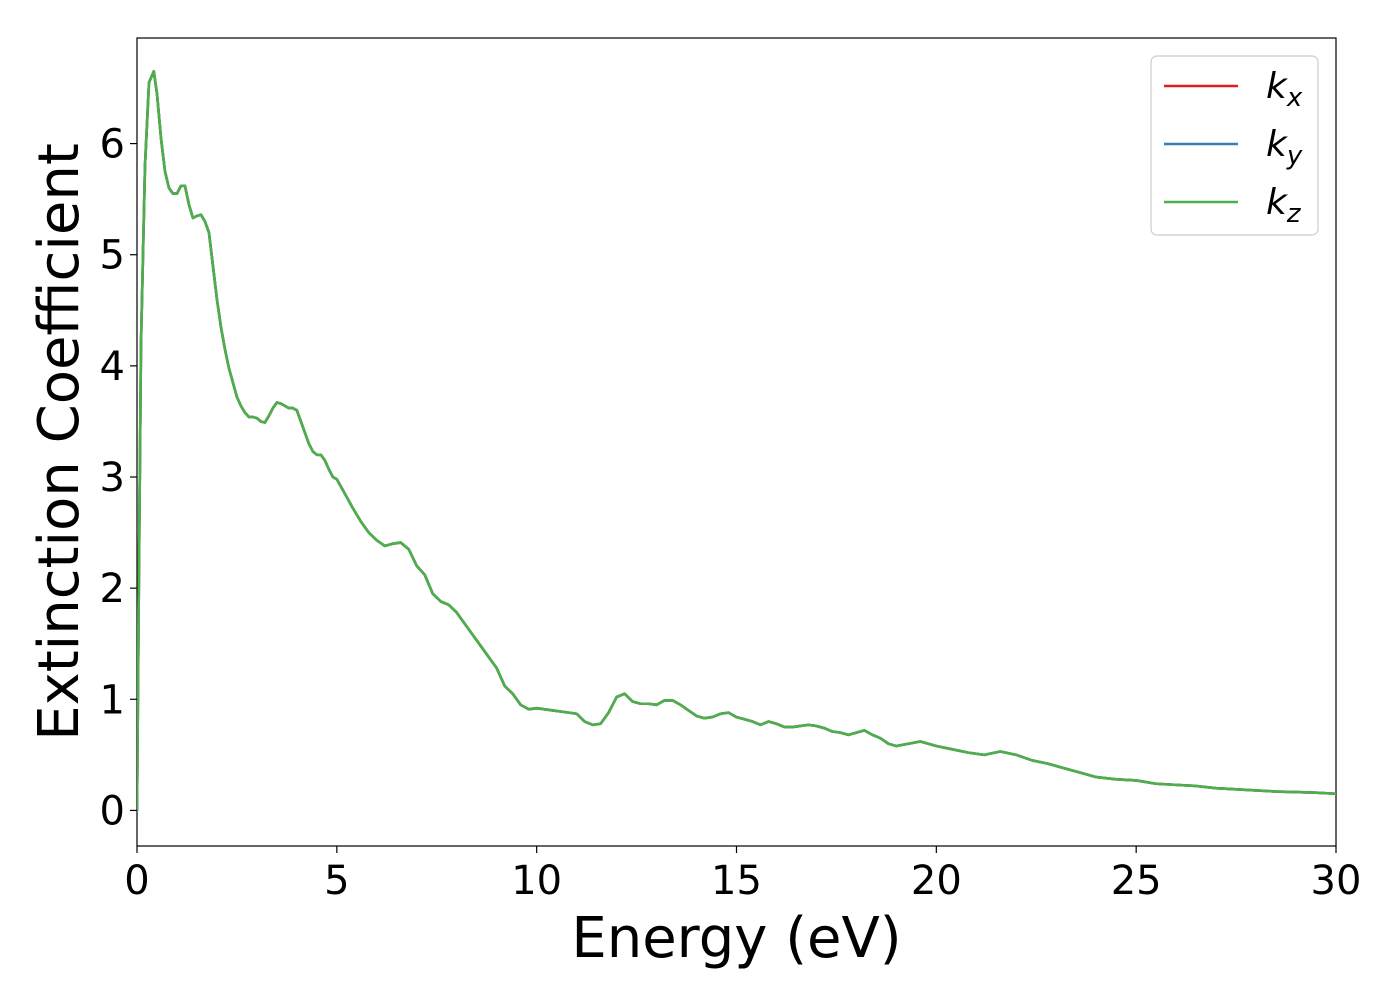  I want to click on legend: kx ky kz, so click(1234, 145).